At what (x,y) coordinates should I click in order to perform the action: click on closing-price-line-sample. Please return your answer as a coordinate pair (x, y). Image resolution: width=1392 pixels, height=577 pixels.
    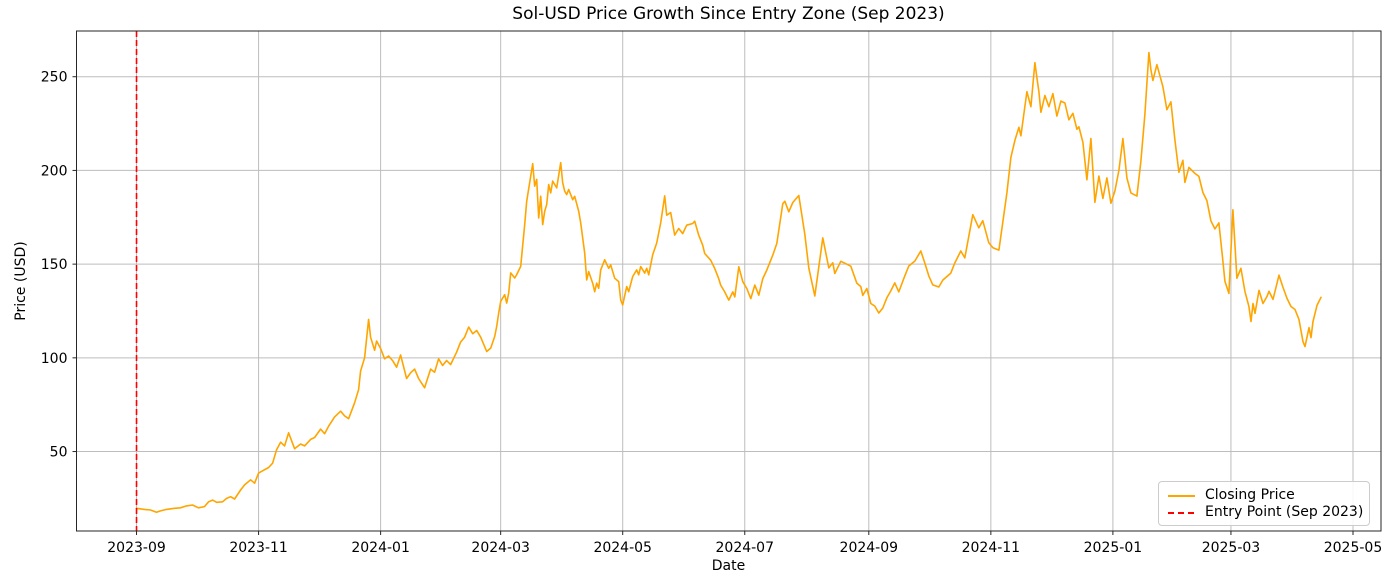
    Looking at the image, I should click on (1181, 495).